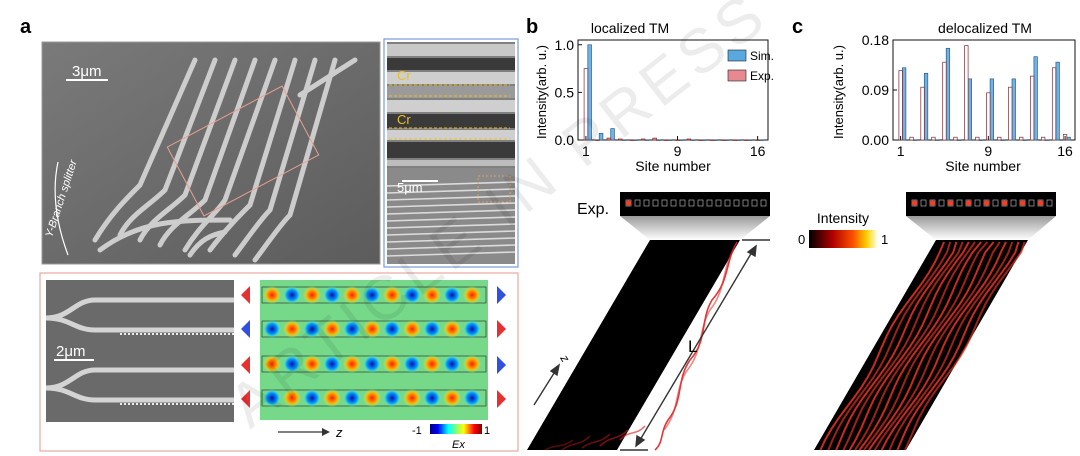 The image size is (1080, 456). I want to click on chart-c-xlabel: Site number, so click(983, 166).